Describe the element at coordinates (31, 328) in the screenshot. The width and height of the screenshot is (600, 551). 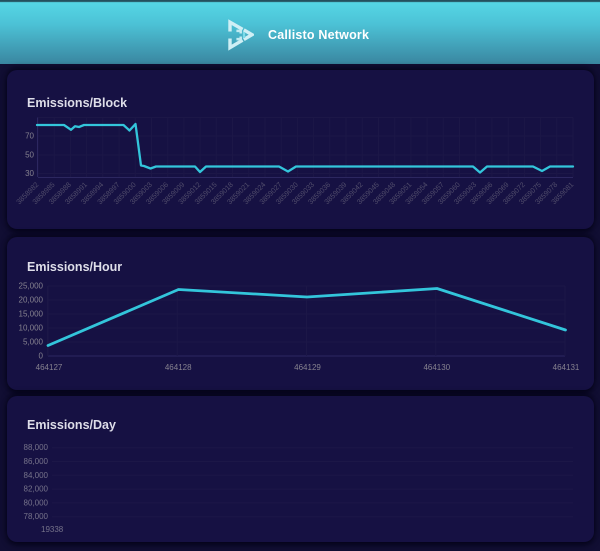
I see `svg-text: 10,000` at that location.